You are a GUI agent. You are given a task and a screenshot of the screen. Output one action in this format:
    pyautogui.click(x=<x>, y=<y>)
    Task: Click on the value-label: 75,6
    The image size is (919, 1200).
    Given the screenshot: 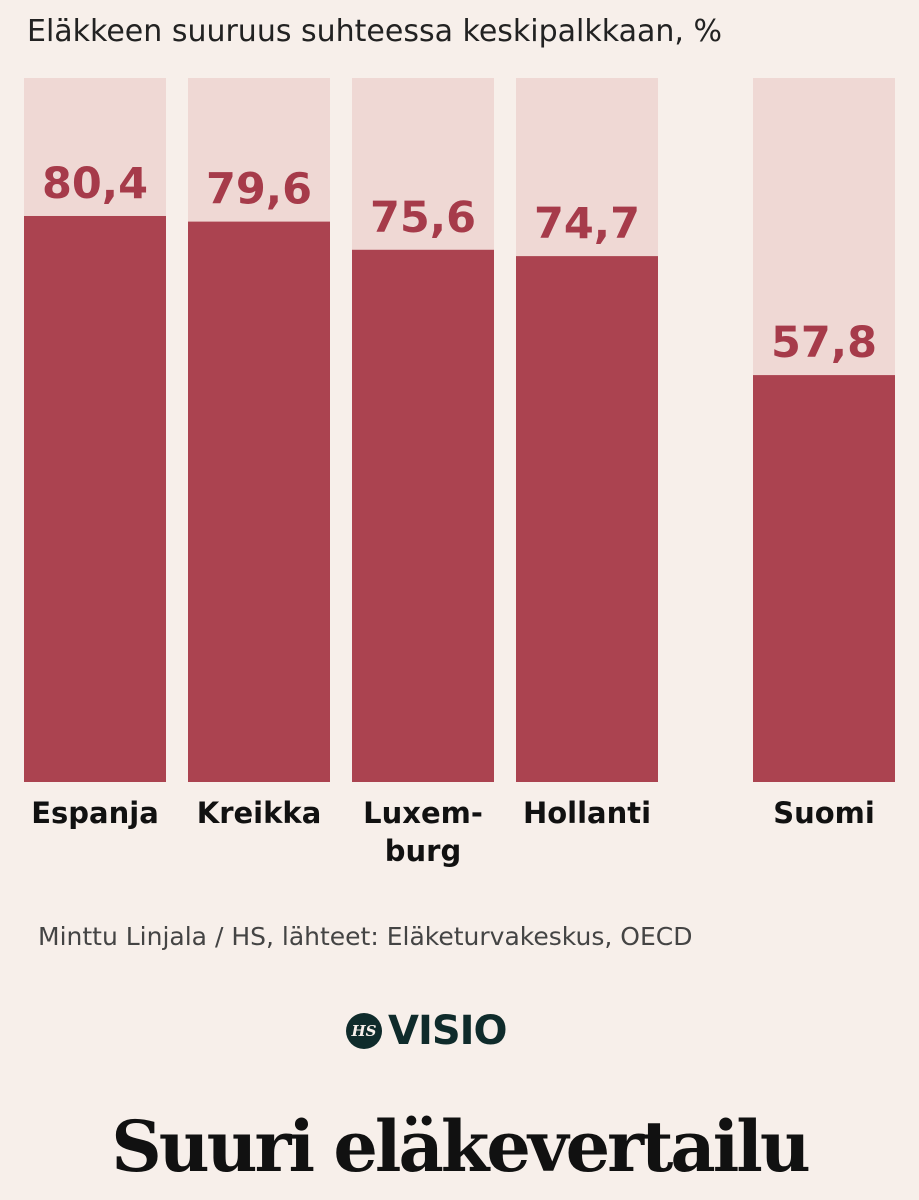 What is the action you would take?
    pyautogui.click(x=423, y=218)
    